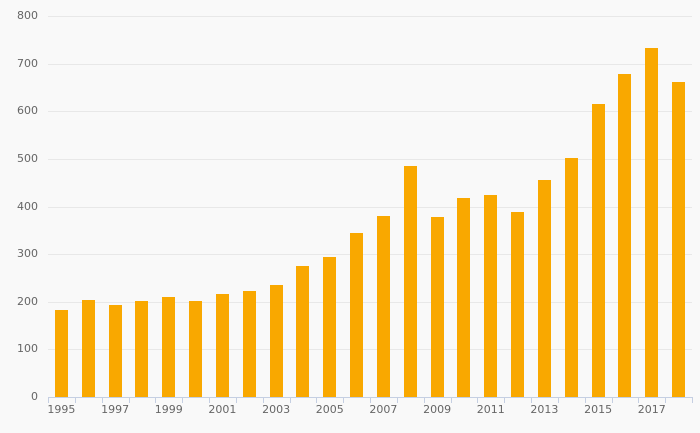 The height and width of the screenshot is (433, 700). Describe the element at coordinates (383, 306) in the screenshot. I see `bar-2007` at that location.